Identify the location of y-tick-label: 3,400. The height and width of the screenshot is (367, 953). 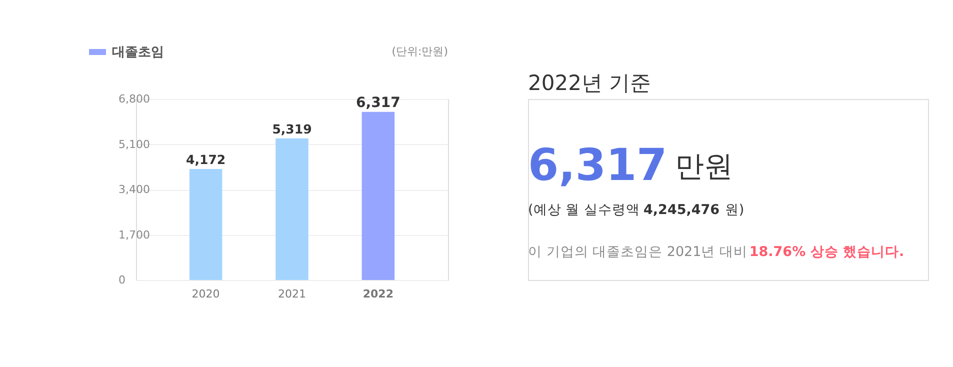
(134, 189).